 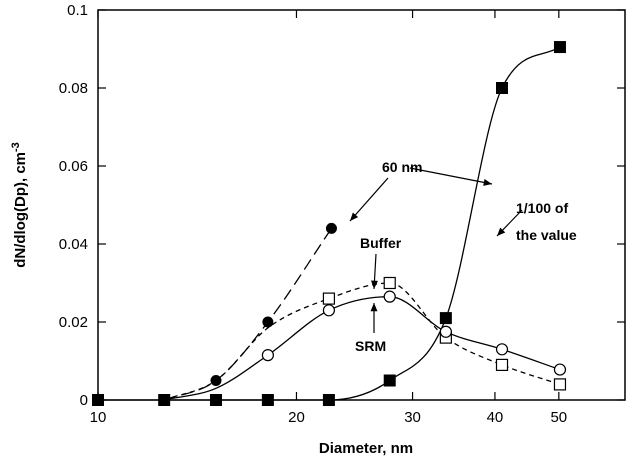 What do you see at coordinates (369, 199) in the screenshot?
I see `arrow-60nm` at bounding box center [369, 199].